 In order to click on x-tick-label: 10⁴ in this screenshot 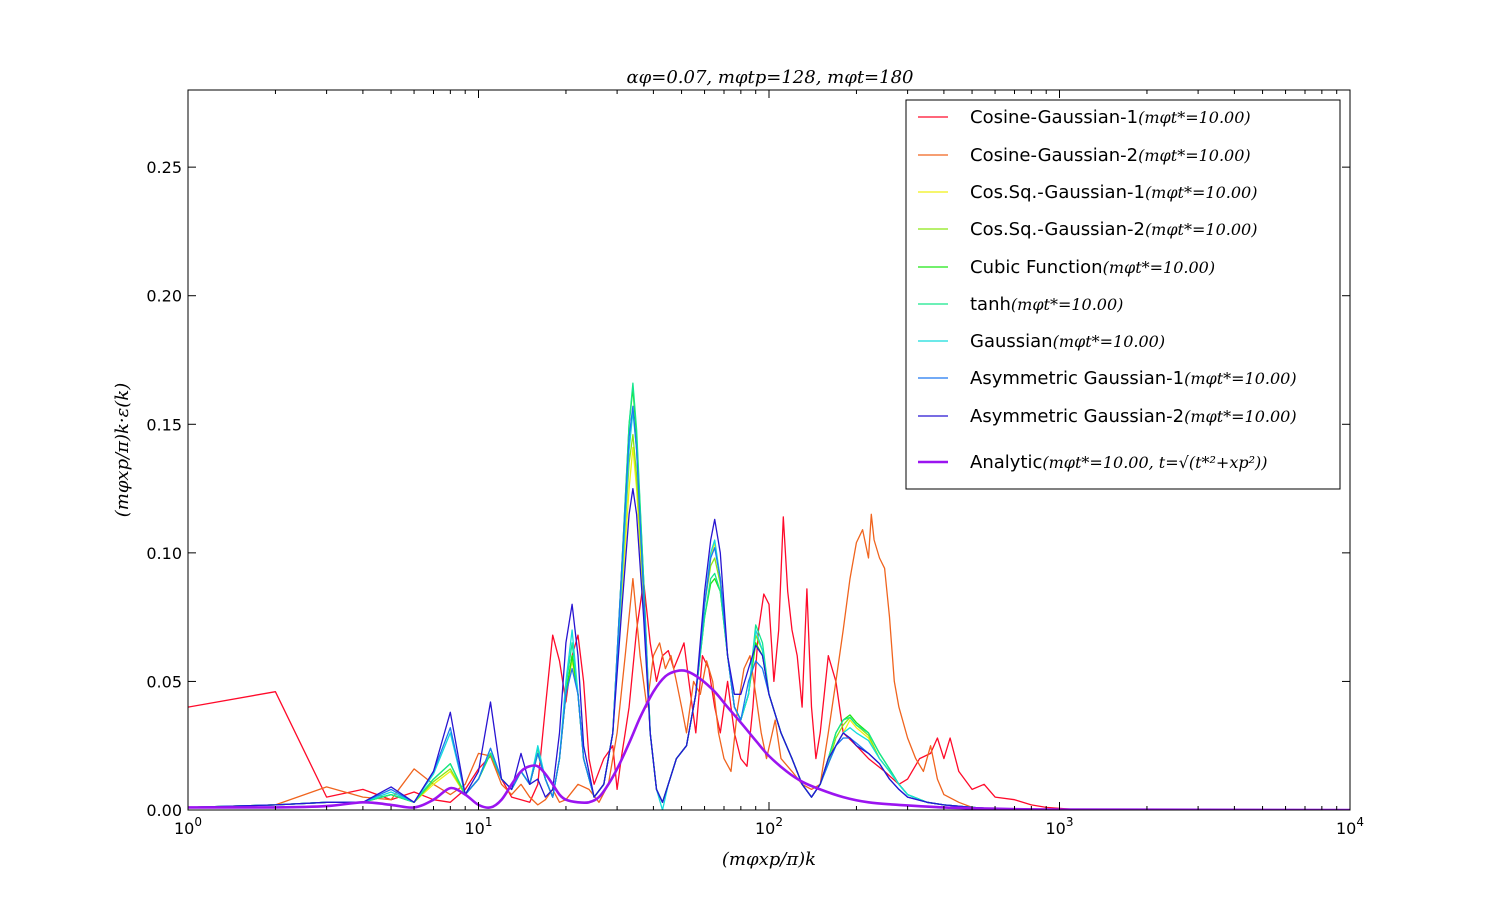, I will do `click(1350, 826)`.